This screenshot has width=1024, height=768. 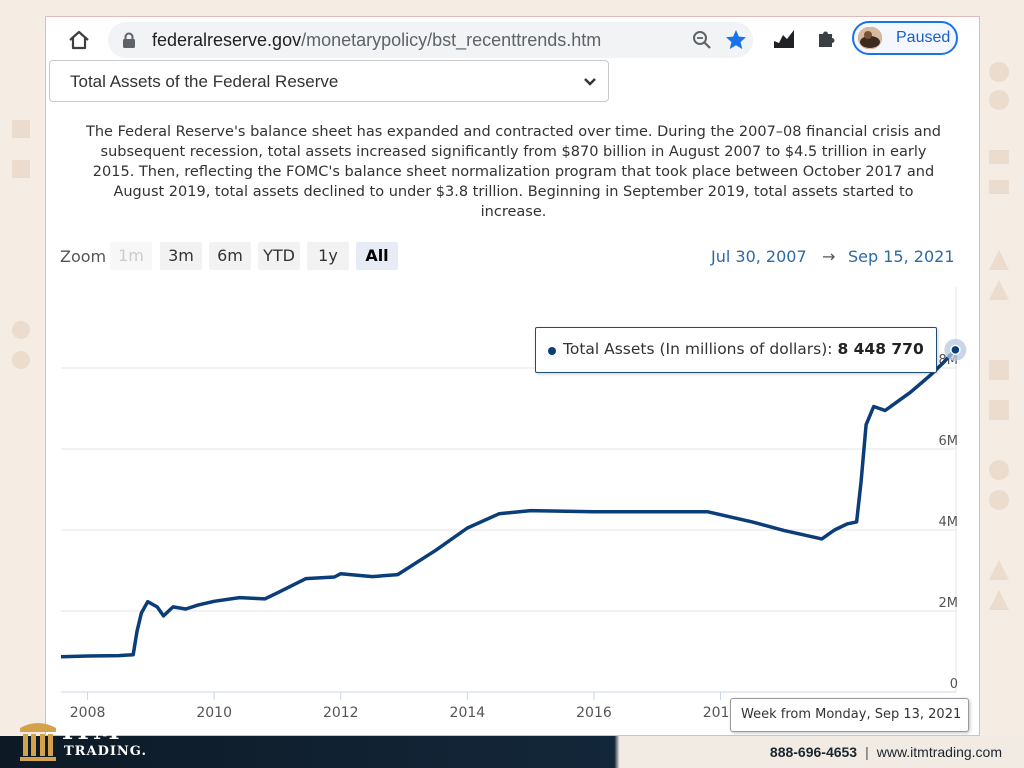 What do you see at coordinates (404, 706) in the screenshot?
I see `x-axis-ticks: 2008 2010 2012 2014 2016 2018` at bounding box center [404, 706].